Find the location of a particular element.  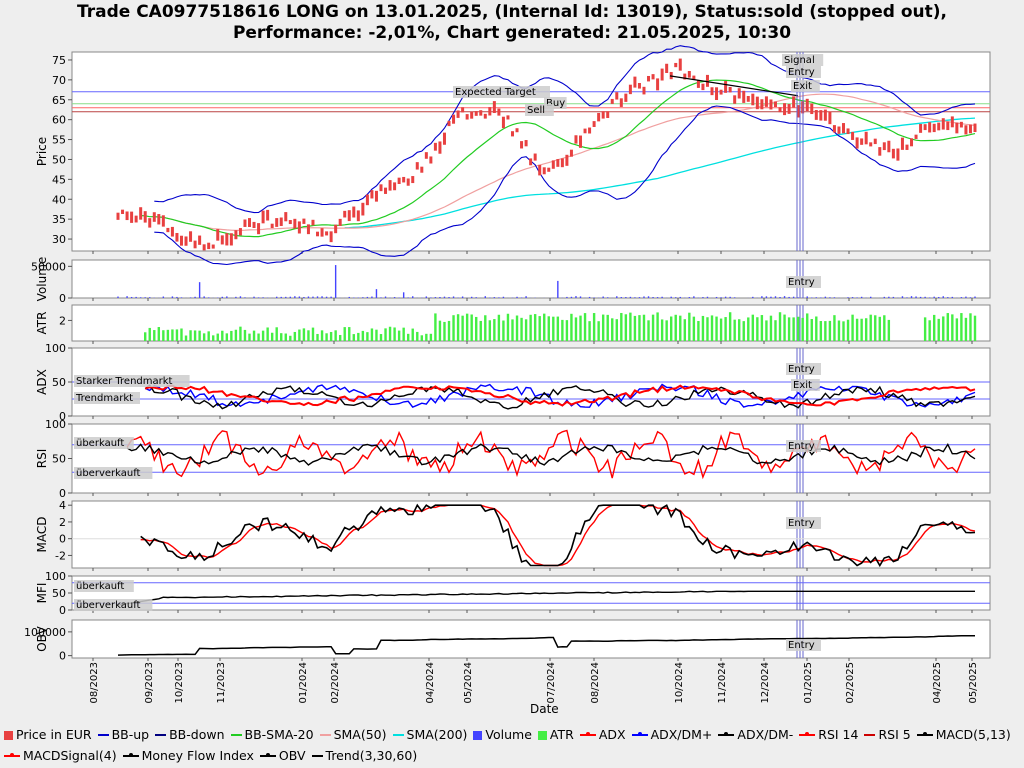

annotation-entry-rsi-bg is located at coordinates (803, 446).